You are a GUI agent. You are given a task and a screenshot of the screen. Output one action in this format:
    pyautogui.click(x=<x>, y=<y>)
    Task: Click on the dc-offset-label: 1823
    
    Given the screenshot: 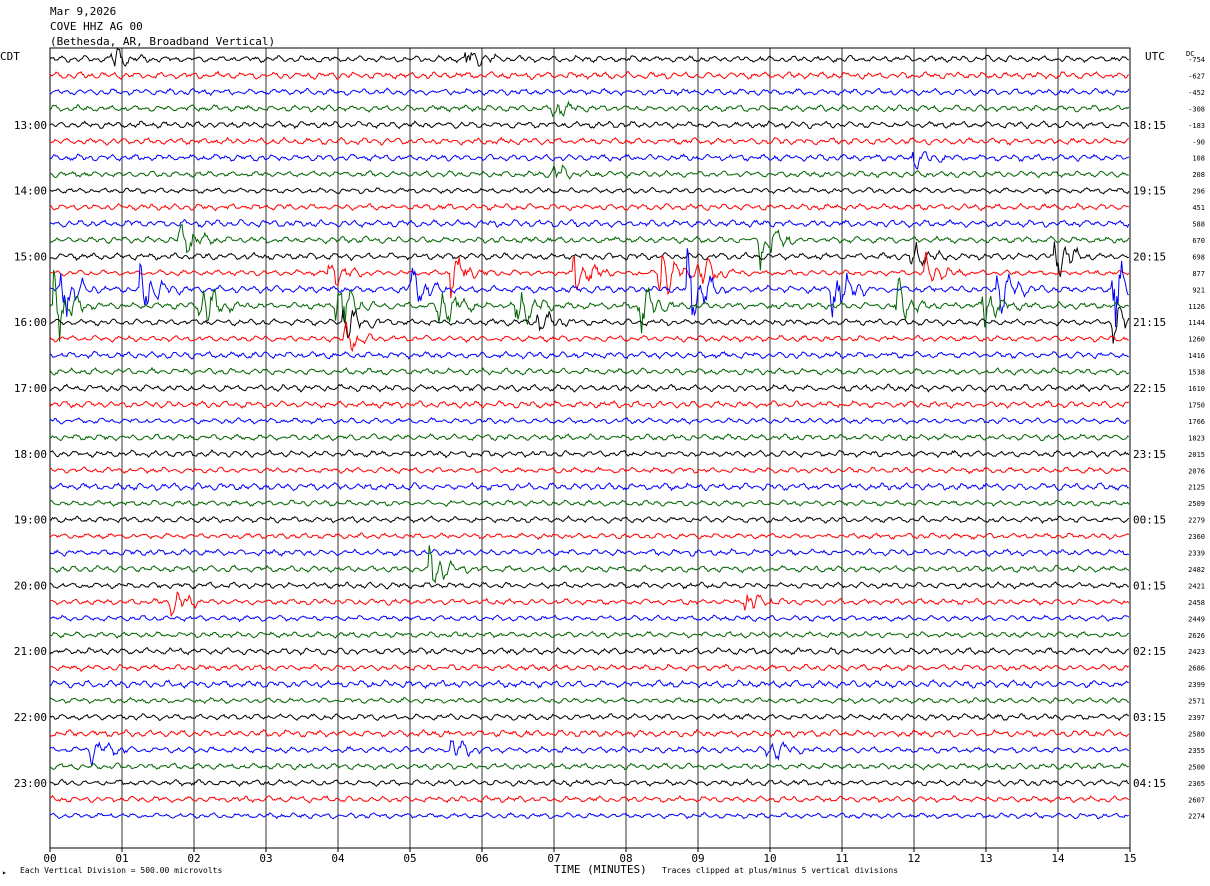 What is the action you would take?
    pyautogui.click(x=1196, y=438)
    